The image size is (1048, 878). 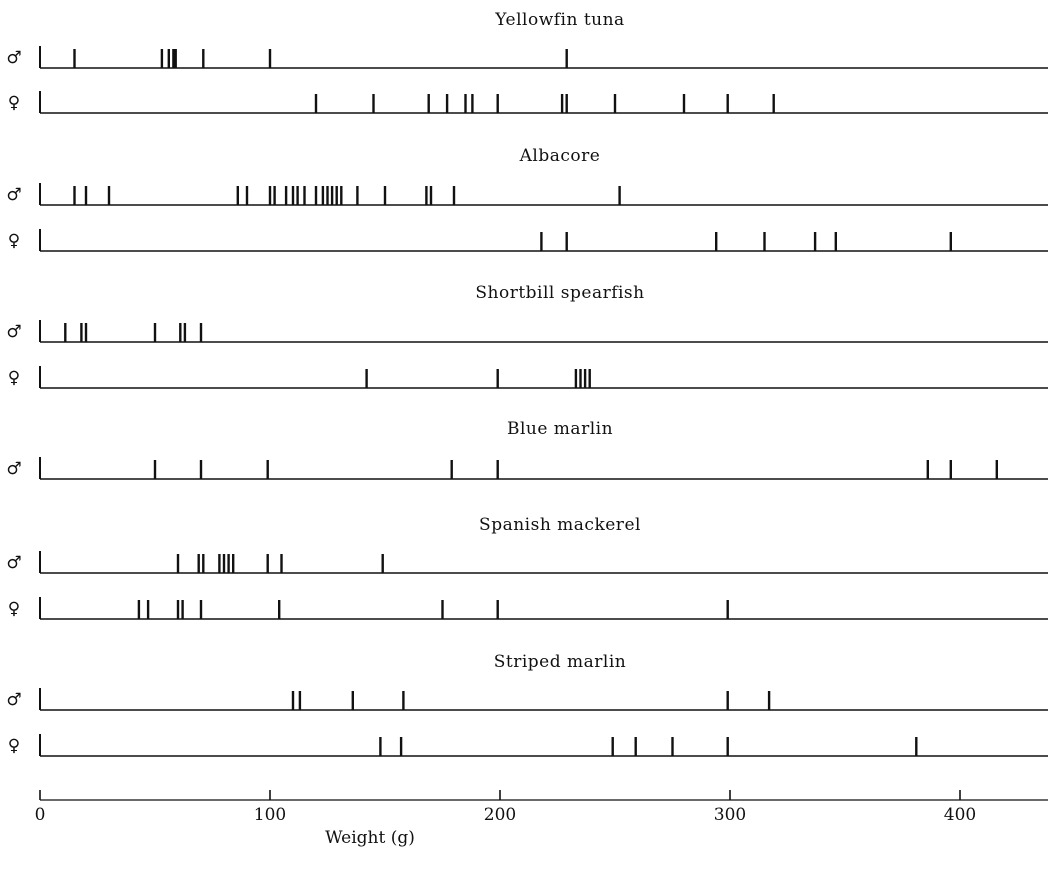 What do you see at coordinates (559, 20) in the screenshot?
I see `species-title: Yellowfin tuna` at bounding box center [559, 20].